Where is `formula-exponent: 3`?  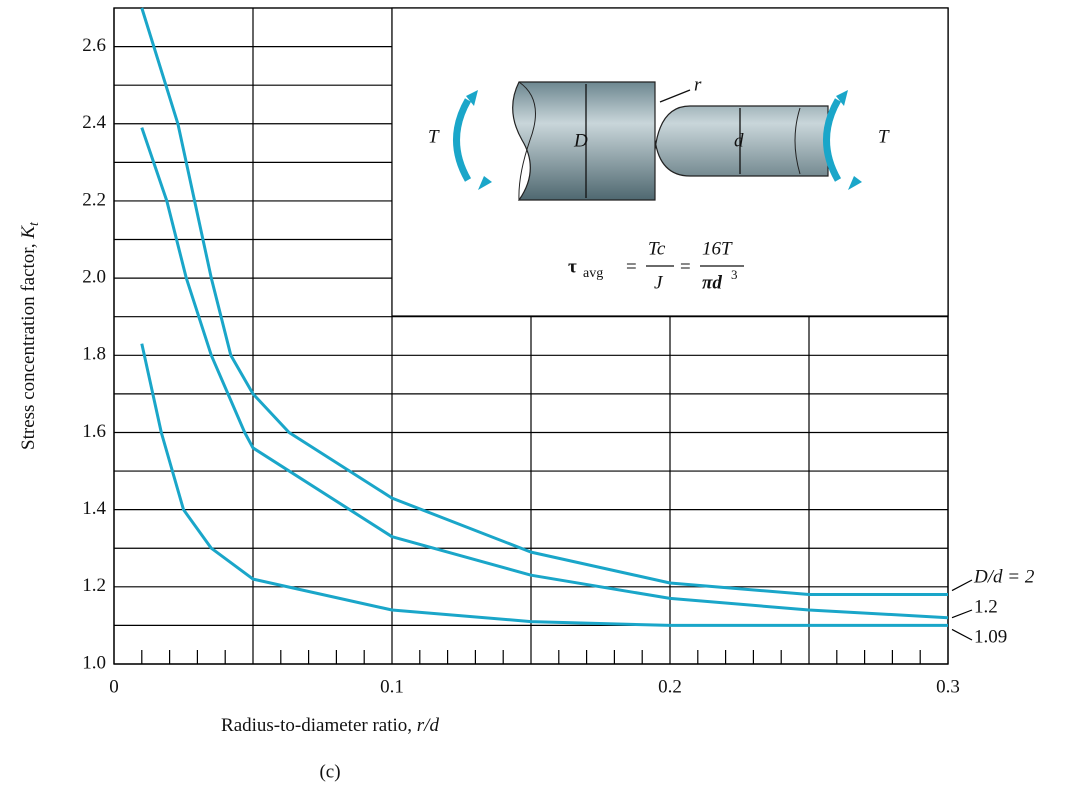
formula-exponent: 3 is located at coordinates (734, 274).